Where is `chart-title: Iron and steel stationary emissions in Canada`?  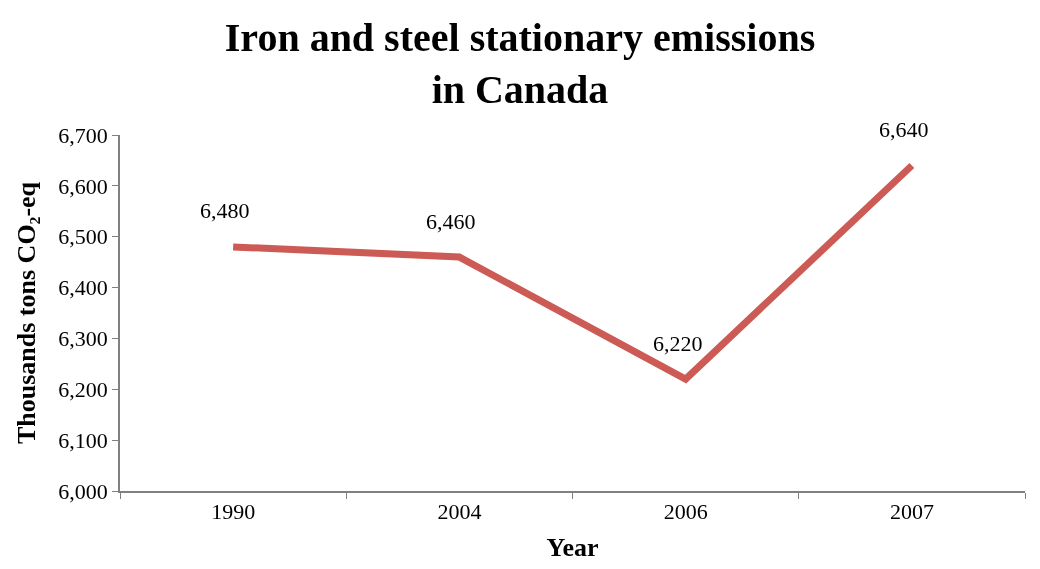
chart-title: Iron and steel stationary emissions in Canada is located at coordinates (520, 64).